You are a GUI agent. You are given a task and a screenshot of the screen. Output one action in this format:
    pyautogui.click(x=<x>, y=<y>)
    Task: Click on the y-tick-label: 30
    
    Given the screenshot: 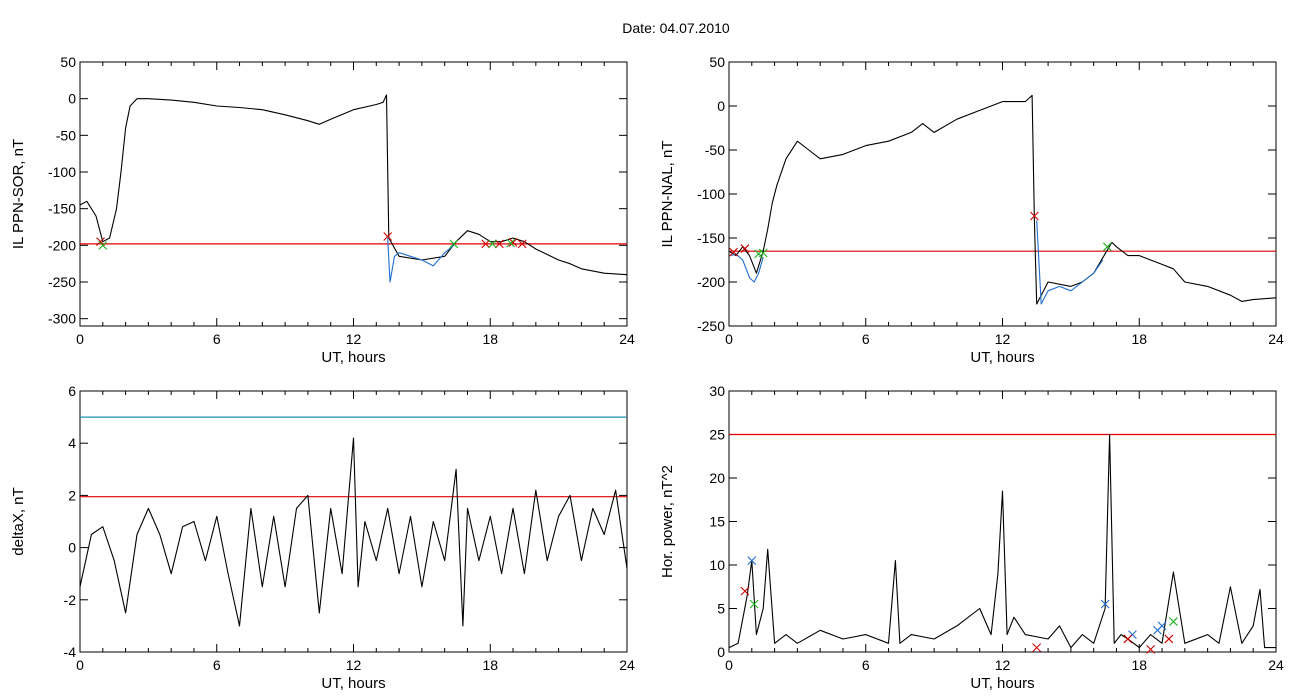 What is the action you would take?
    pyautogui.click(x=717, y=391)
    